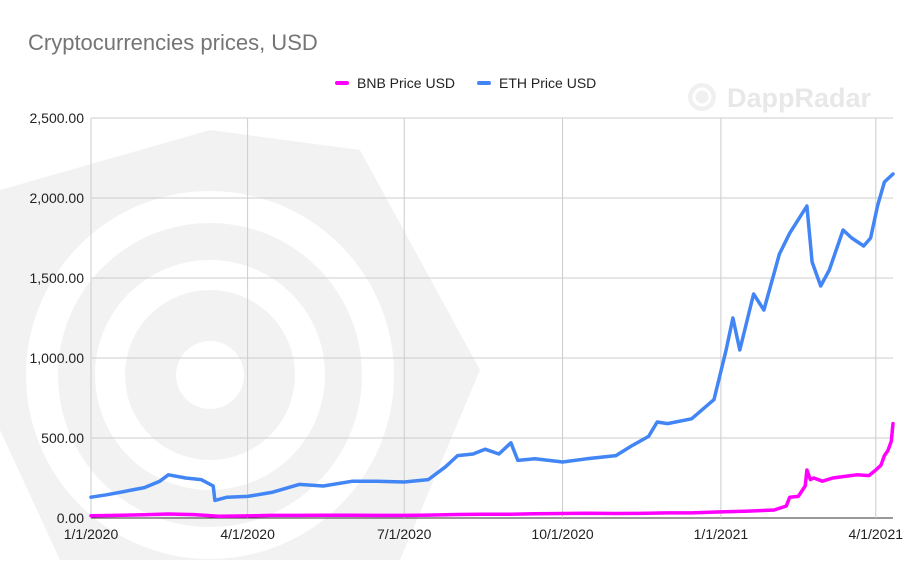  Describe the element at coordinates (57, 358) in the screenshot. I see `y-tick-label: 1,000.00` at that location.